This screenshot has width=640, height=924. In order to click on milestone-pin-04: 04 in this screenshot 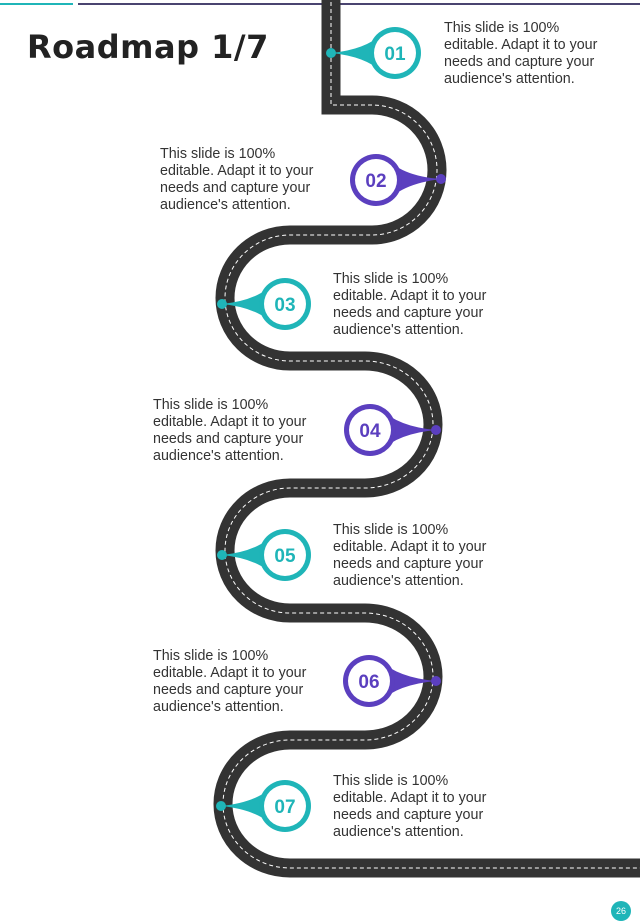, I will do `click(392, 430)`.